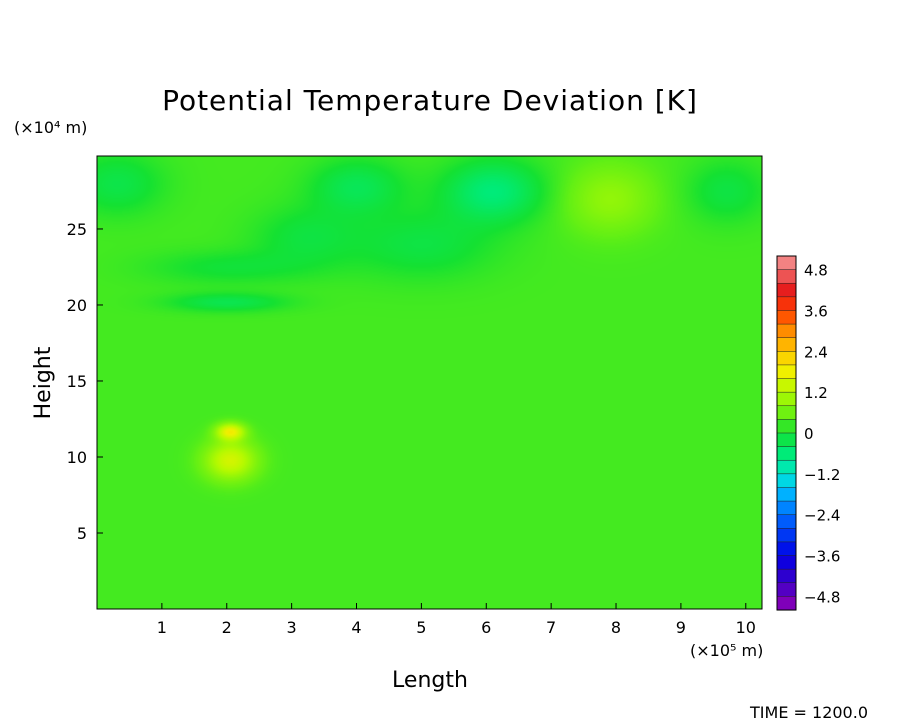 Image resolution: width=904 pixels, height=724 pixels. I want to click on y-tick-label: 15, so click(77, 381).